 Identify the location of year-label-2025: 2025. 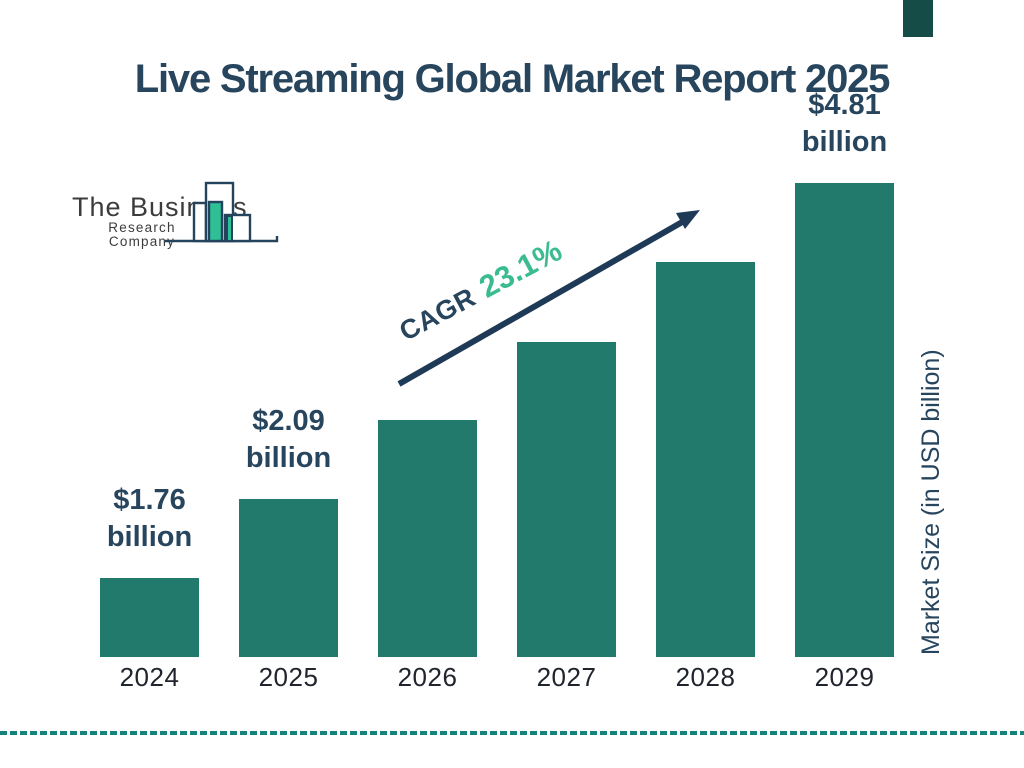
(288, 677).